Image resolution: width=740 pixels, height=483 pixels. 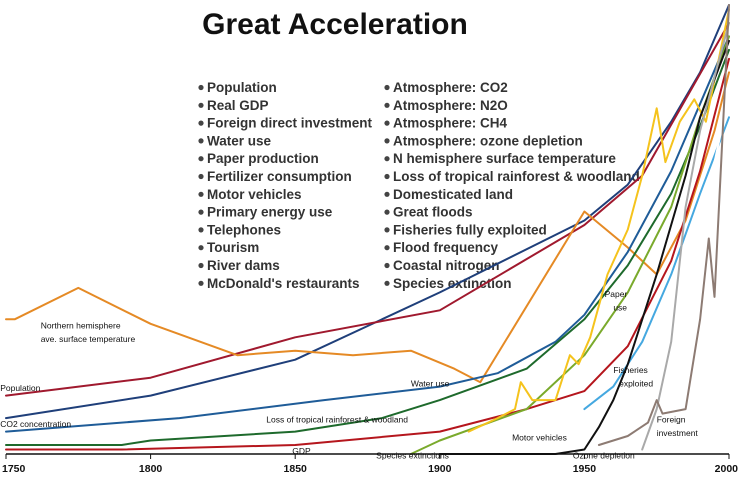 I want to click on legend-item: River dams, so click(x=243, y=265).